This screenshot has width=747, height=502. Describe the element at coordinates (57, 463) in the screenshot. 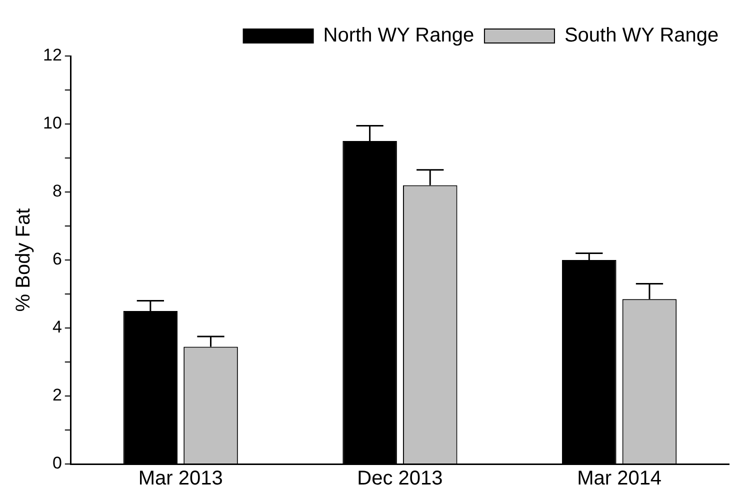

I see `y-tick-label: 0` at that location.